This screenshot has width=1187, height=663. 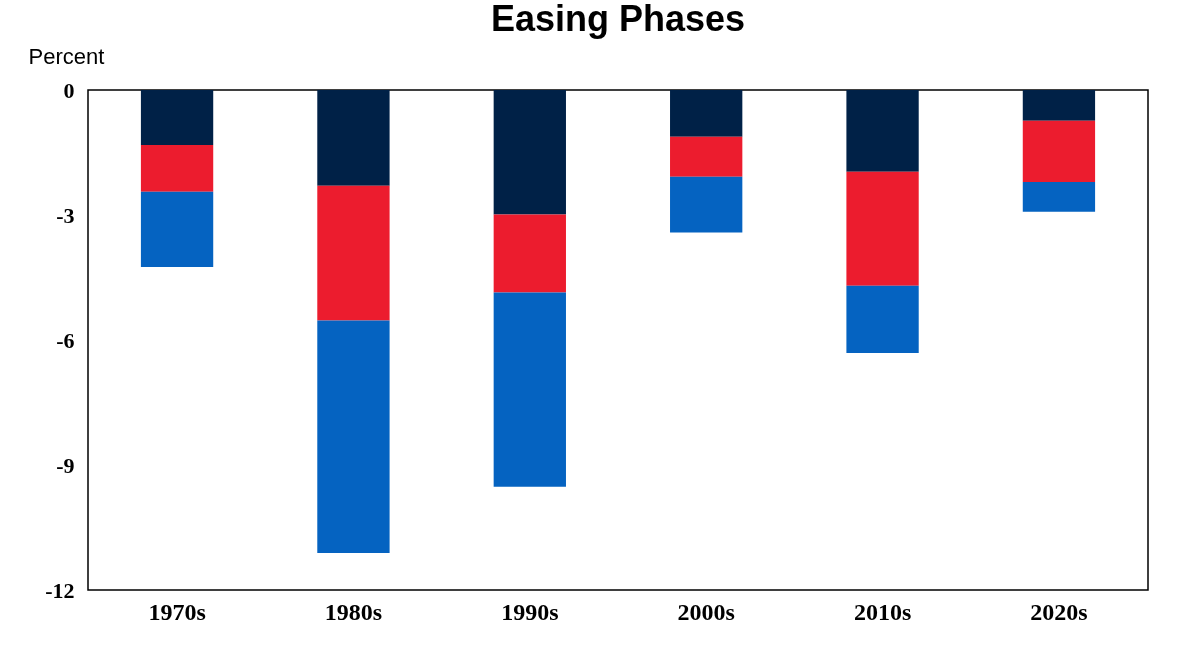 What do you see at coordinates (65, 465) in the screenshot?
I see `y-tick-label: -9` at bounding box center [65, 465].